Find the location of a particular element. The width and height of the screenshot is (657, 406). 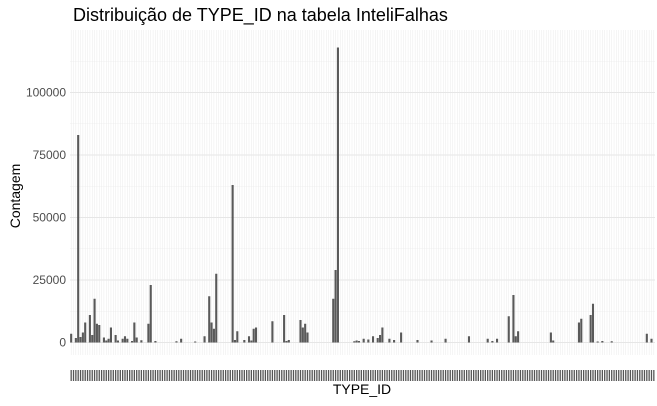

y-axis-ticks: 0 25000 50000 75000 100000 is located at coordinates (46, 218).